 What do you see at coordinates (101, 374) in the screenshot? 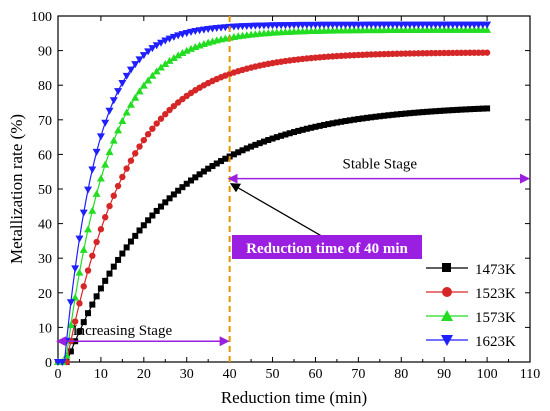
I see `x-tick-label: 10` at bounding box center [101, 374].